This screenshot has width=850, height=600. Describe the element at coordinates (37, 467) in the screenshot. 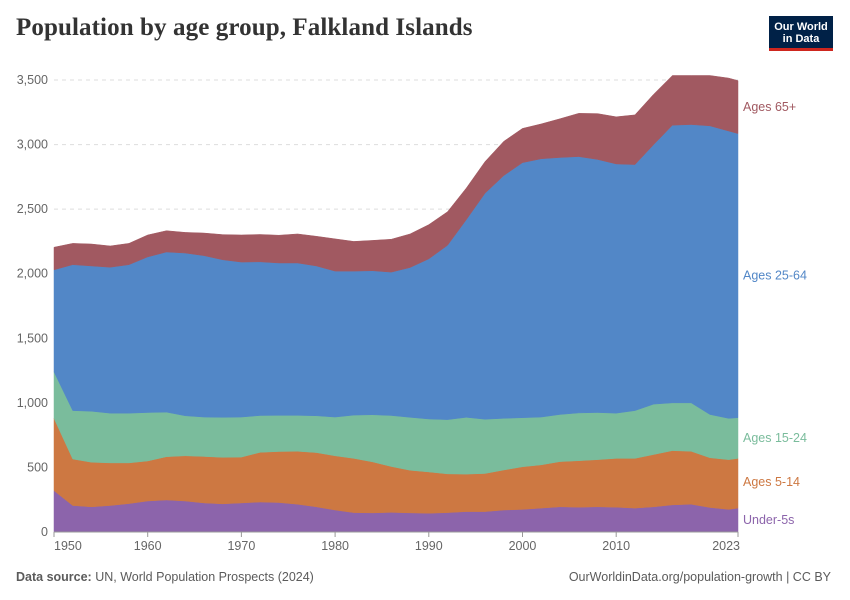

I see `y-tick-label: 500` at that location.